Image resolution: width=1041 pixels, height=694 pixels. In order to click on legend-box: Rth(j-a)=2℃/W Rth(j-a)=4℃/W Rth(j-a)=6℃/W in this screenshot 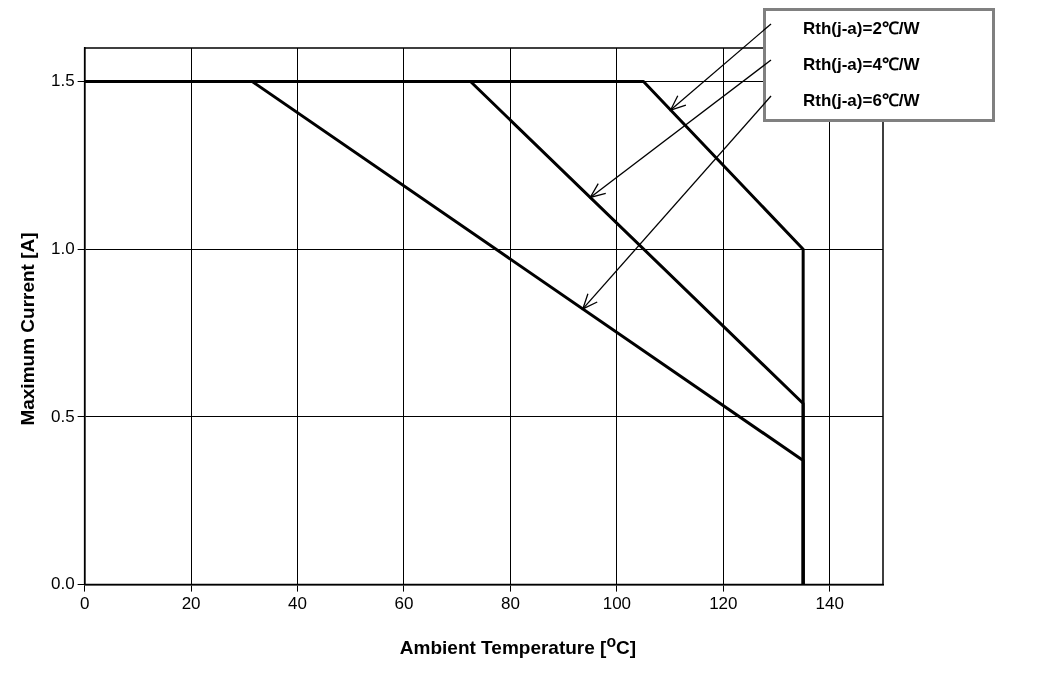, I will do `click(879, 65)`.